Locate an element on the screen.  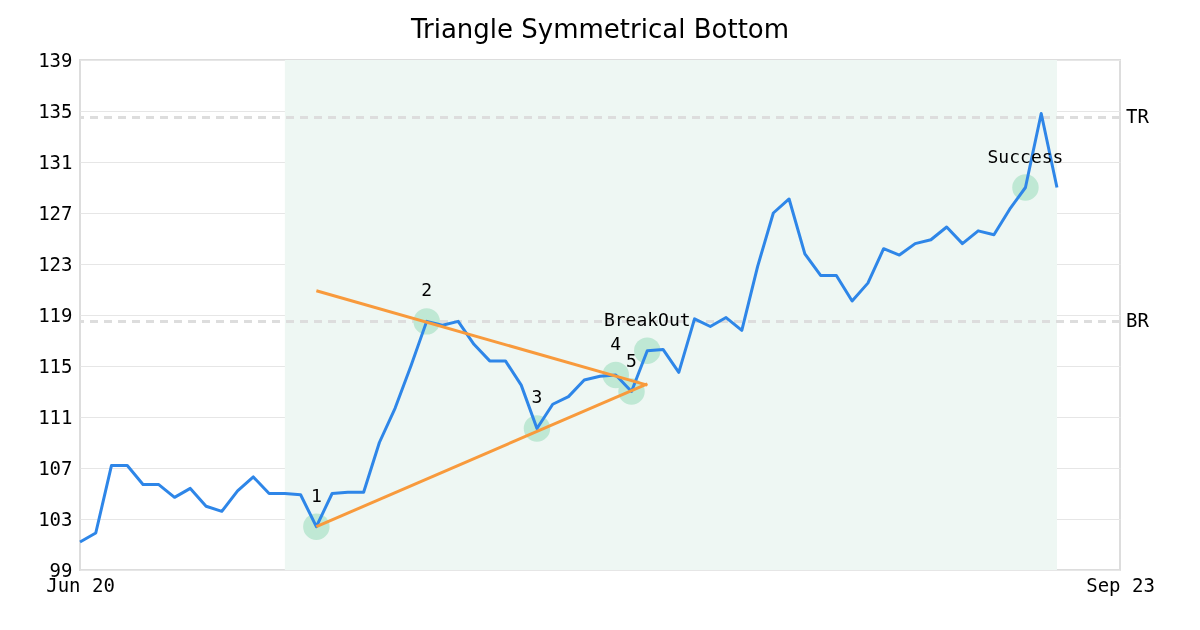
y-tick-label: 135 is located at coordinates (55, 110).